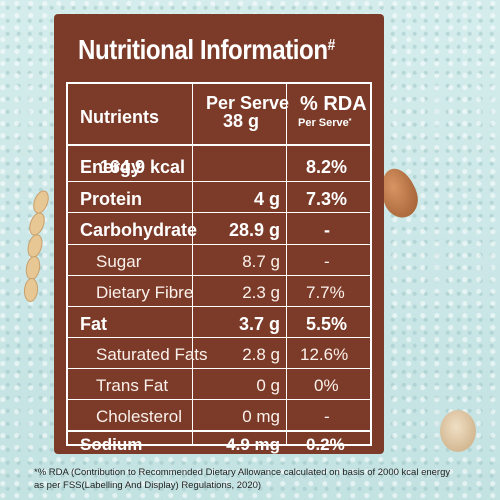  I want to click on row-per-serve: 164.9 kcal, so click(142, 167).